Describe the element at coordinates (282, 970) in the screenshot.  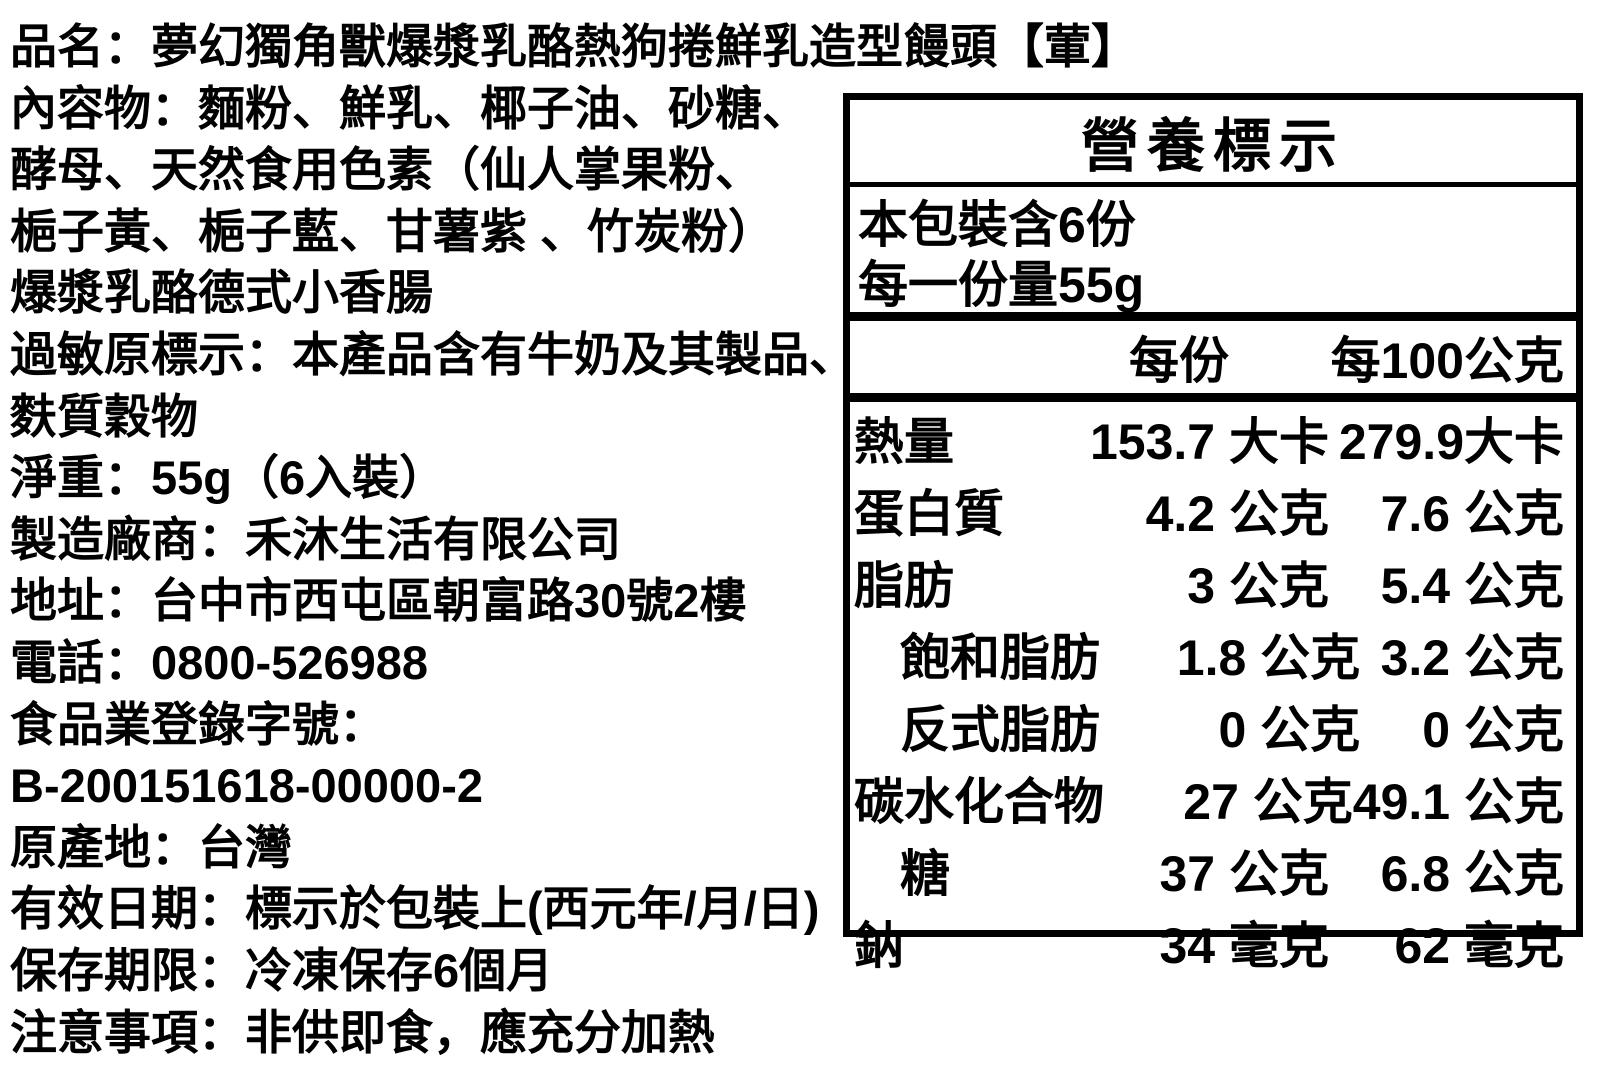
I see `product-info-line: 保存期限：冷凍保存6個月` at that location.